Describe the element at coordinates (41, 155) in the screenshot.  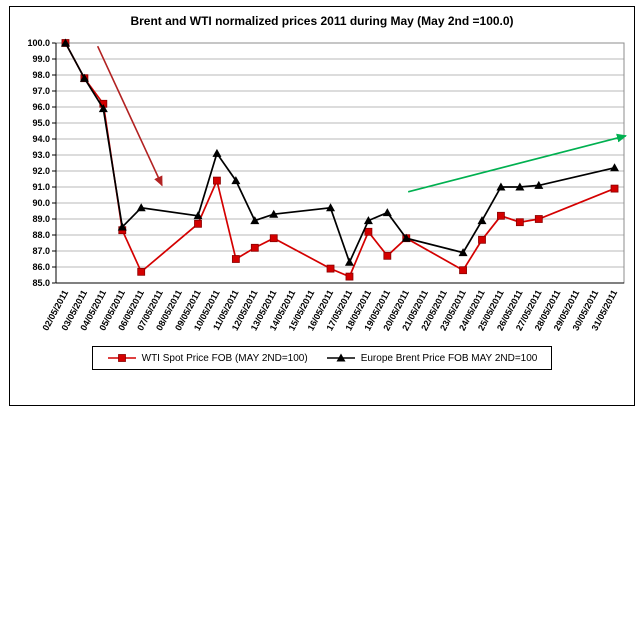
I see `y-axis-label: 93.0` at that location.